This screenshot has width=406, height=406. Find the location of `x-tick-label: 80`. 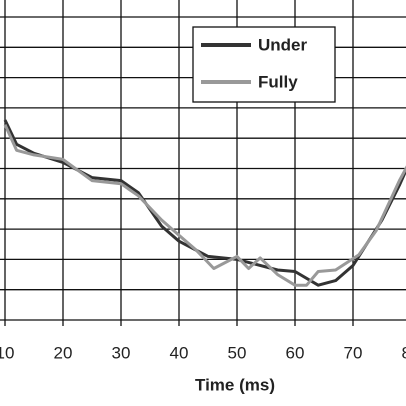

x-tick-label: 80 is located at coordinates (404, 352).